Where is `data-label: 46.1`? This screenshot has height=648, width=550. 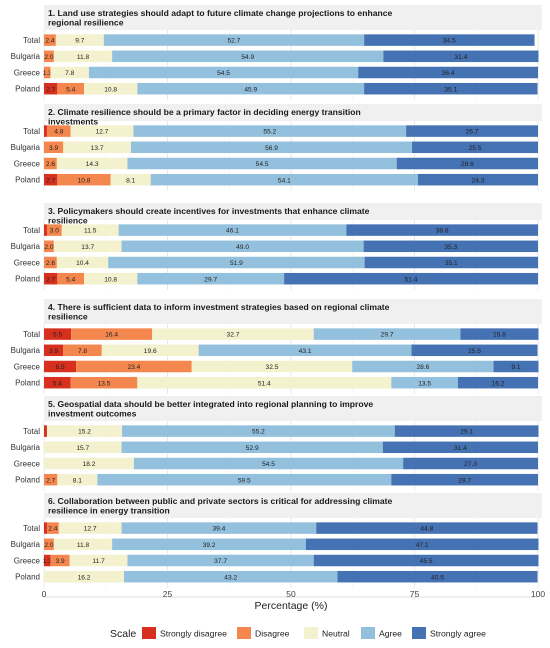
data-label: 46.1 is located at coordinates (232, 231).